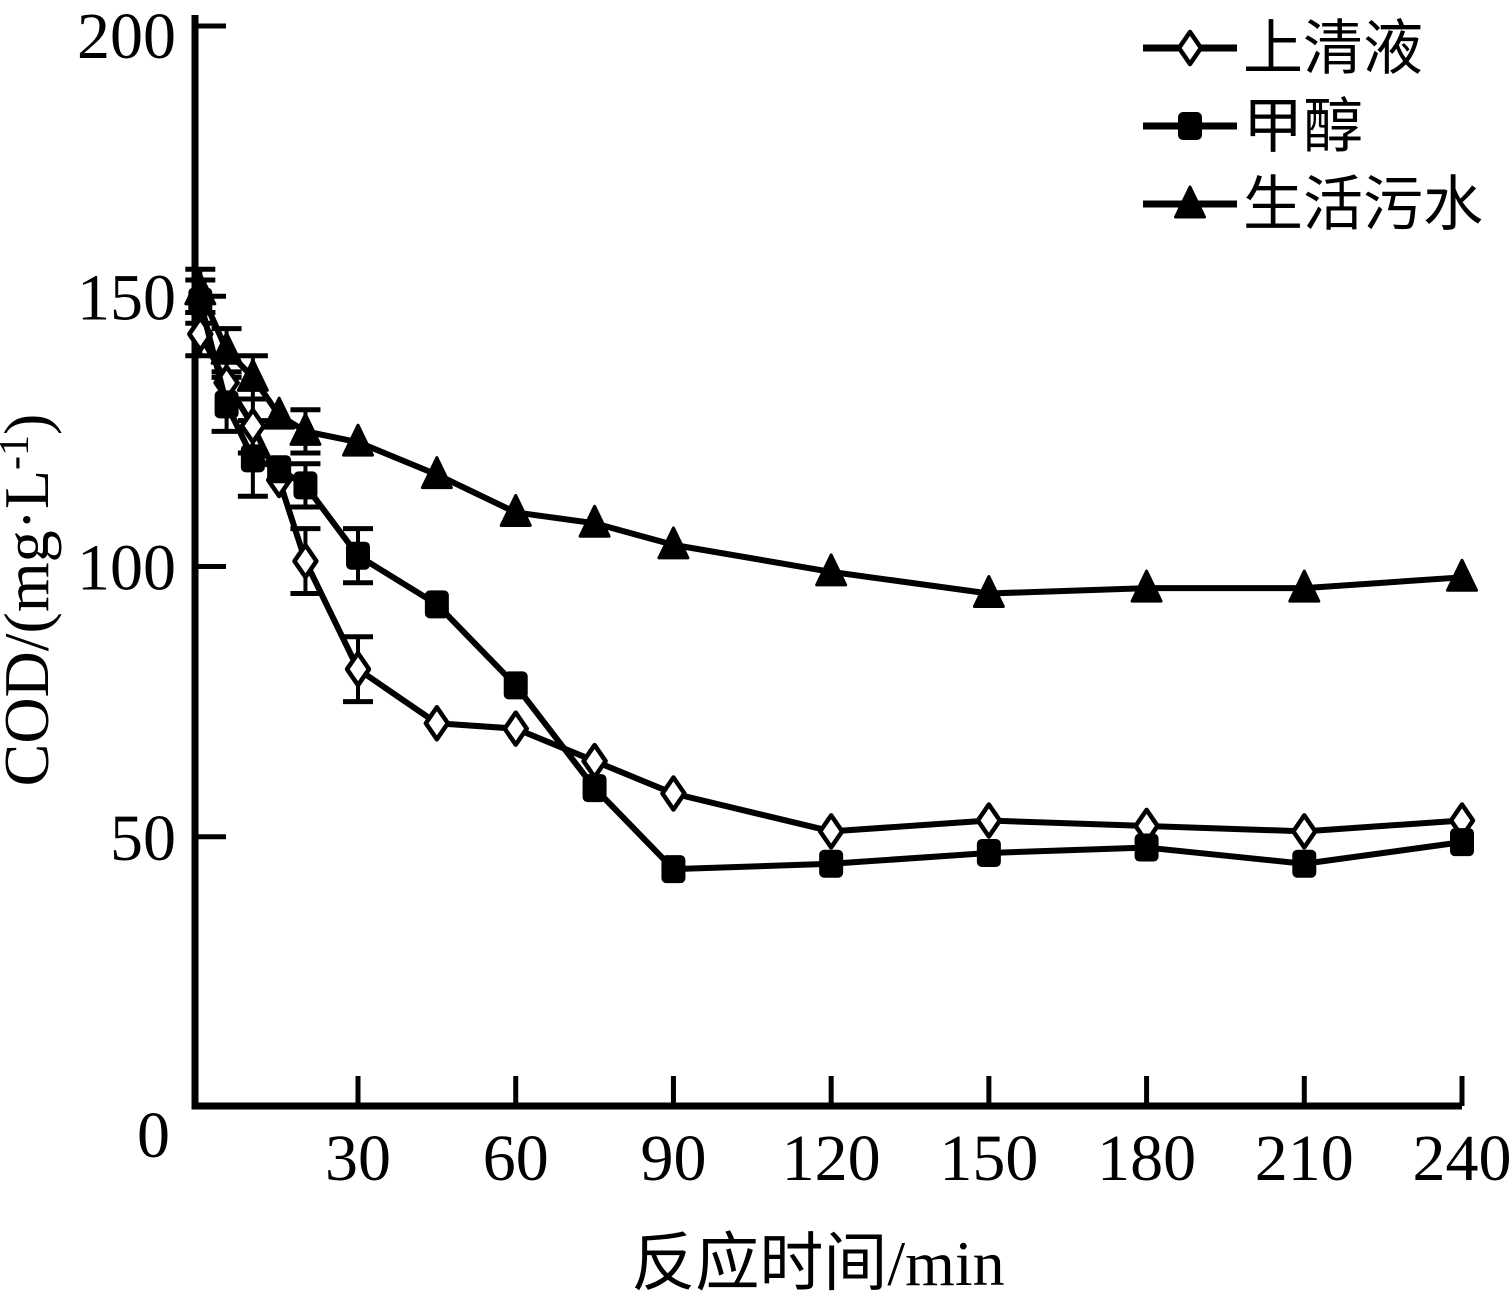  I want to click on y-tick-label: 50, so click(143, 838).